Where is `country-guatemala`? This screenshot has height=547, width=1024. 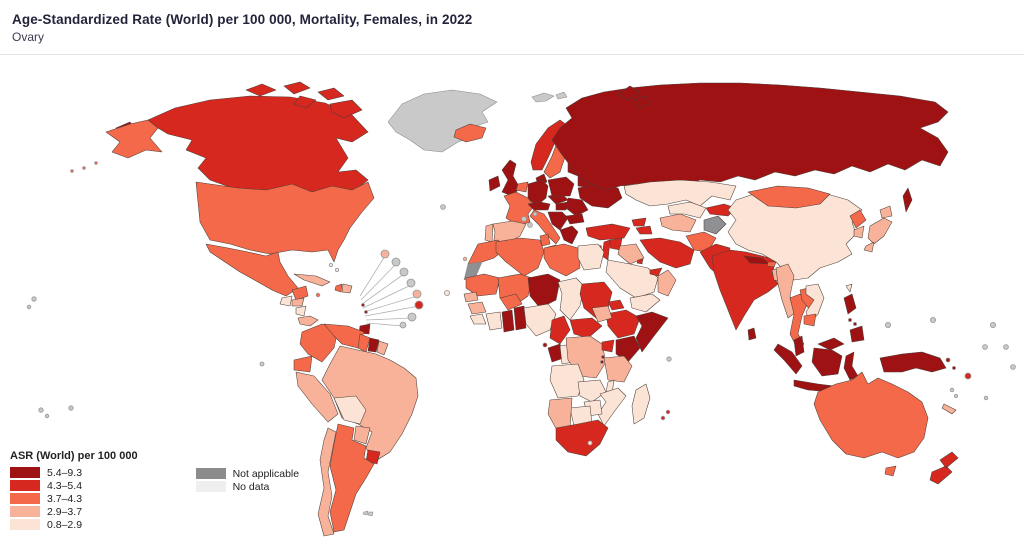
country-guatemala is located at coordinates (286, 301).